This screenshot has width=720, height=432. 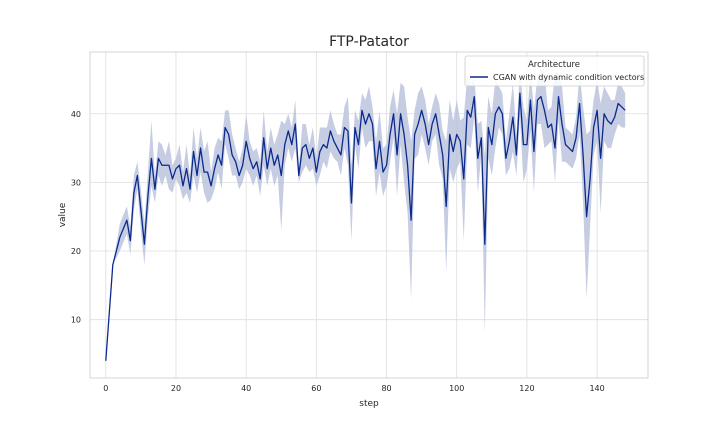 I want to click on x-tick-label: 40, so click(x=246, y=388).